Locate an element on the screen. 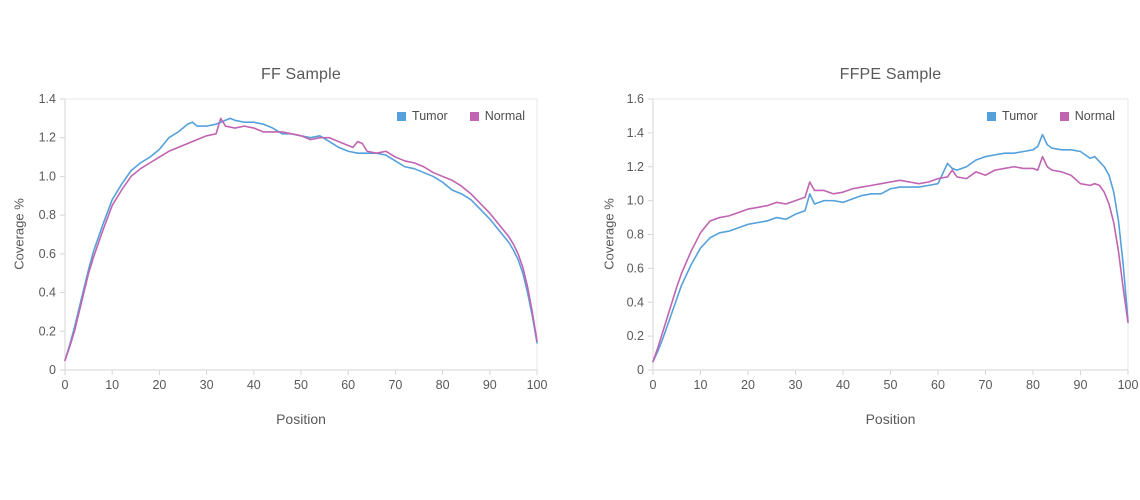 This screenshot has width=1140, height=500. svg-text: 1.6 is located at coordinates (635, 99).